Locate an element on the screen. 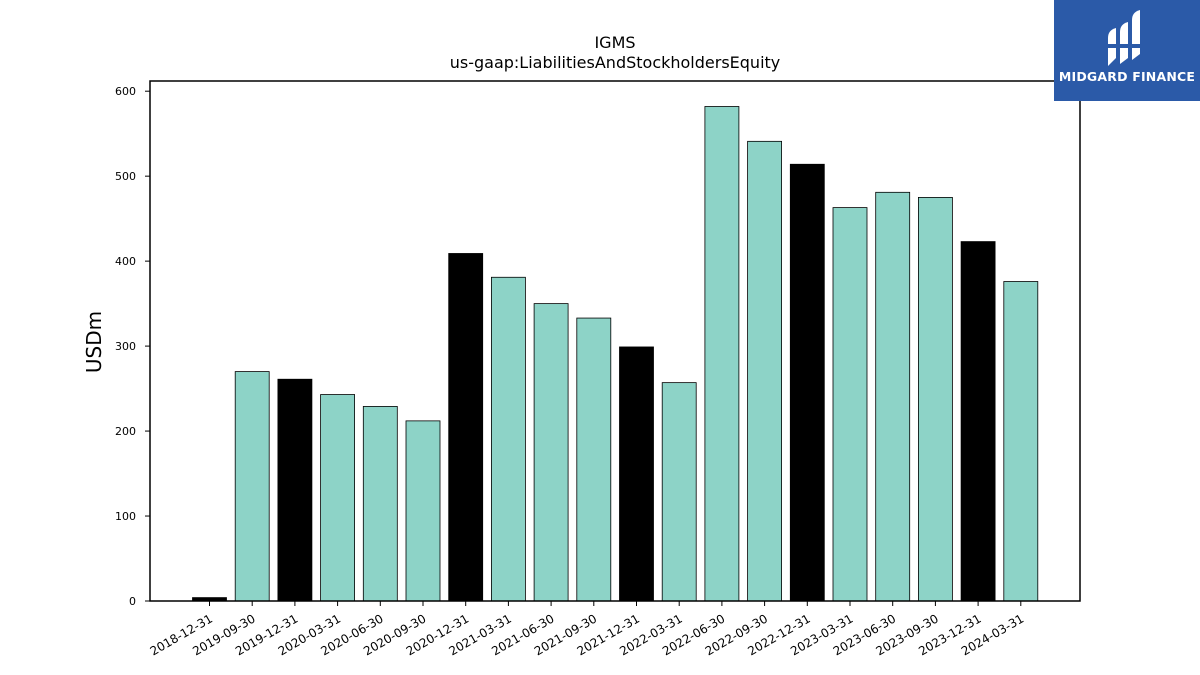  y-axis: 0 100 200 300 400 500 600 is located at coordinates (132, 346).